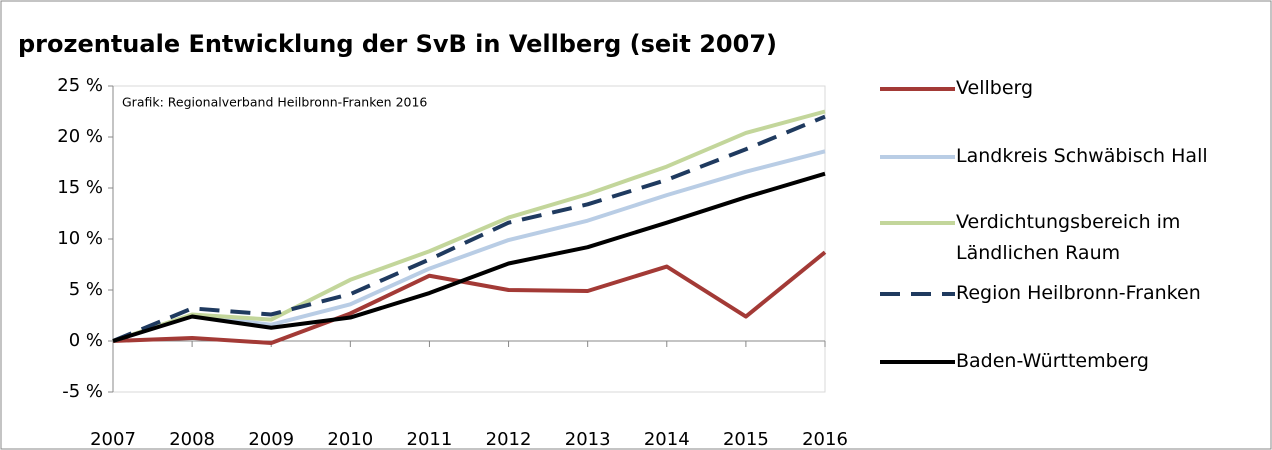 The height and width of the screenshot is (450, 1272). What do you see at coordinates (430, 439) in the screenshot?
I see `x-tick-label: 2011` at bounding box center [430, 439].